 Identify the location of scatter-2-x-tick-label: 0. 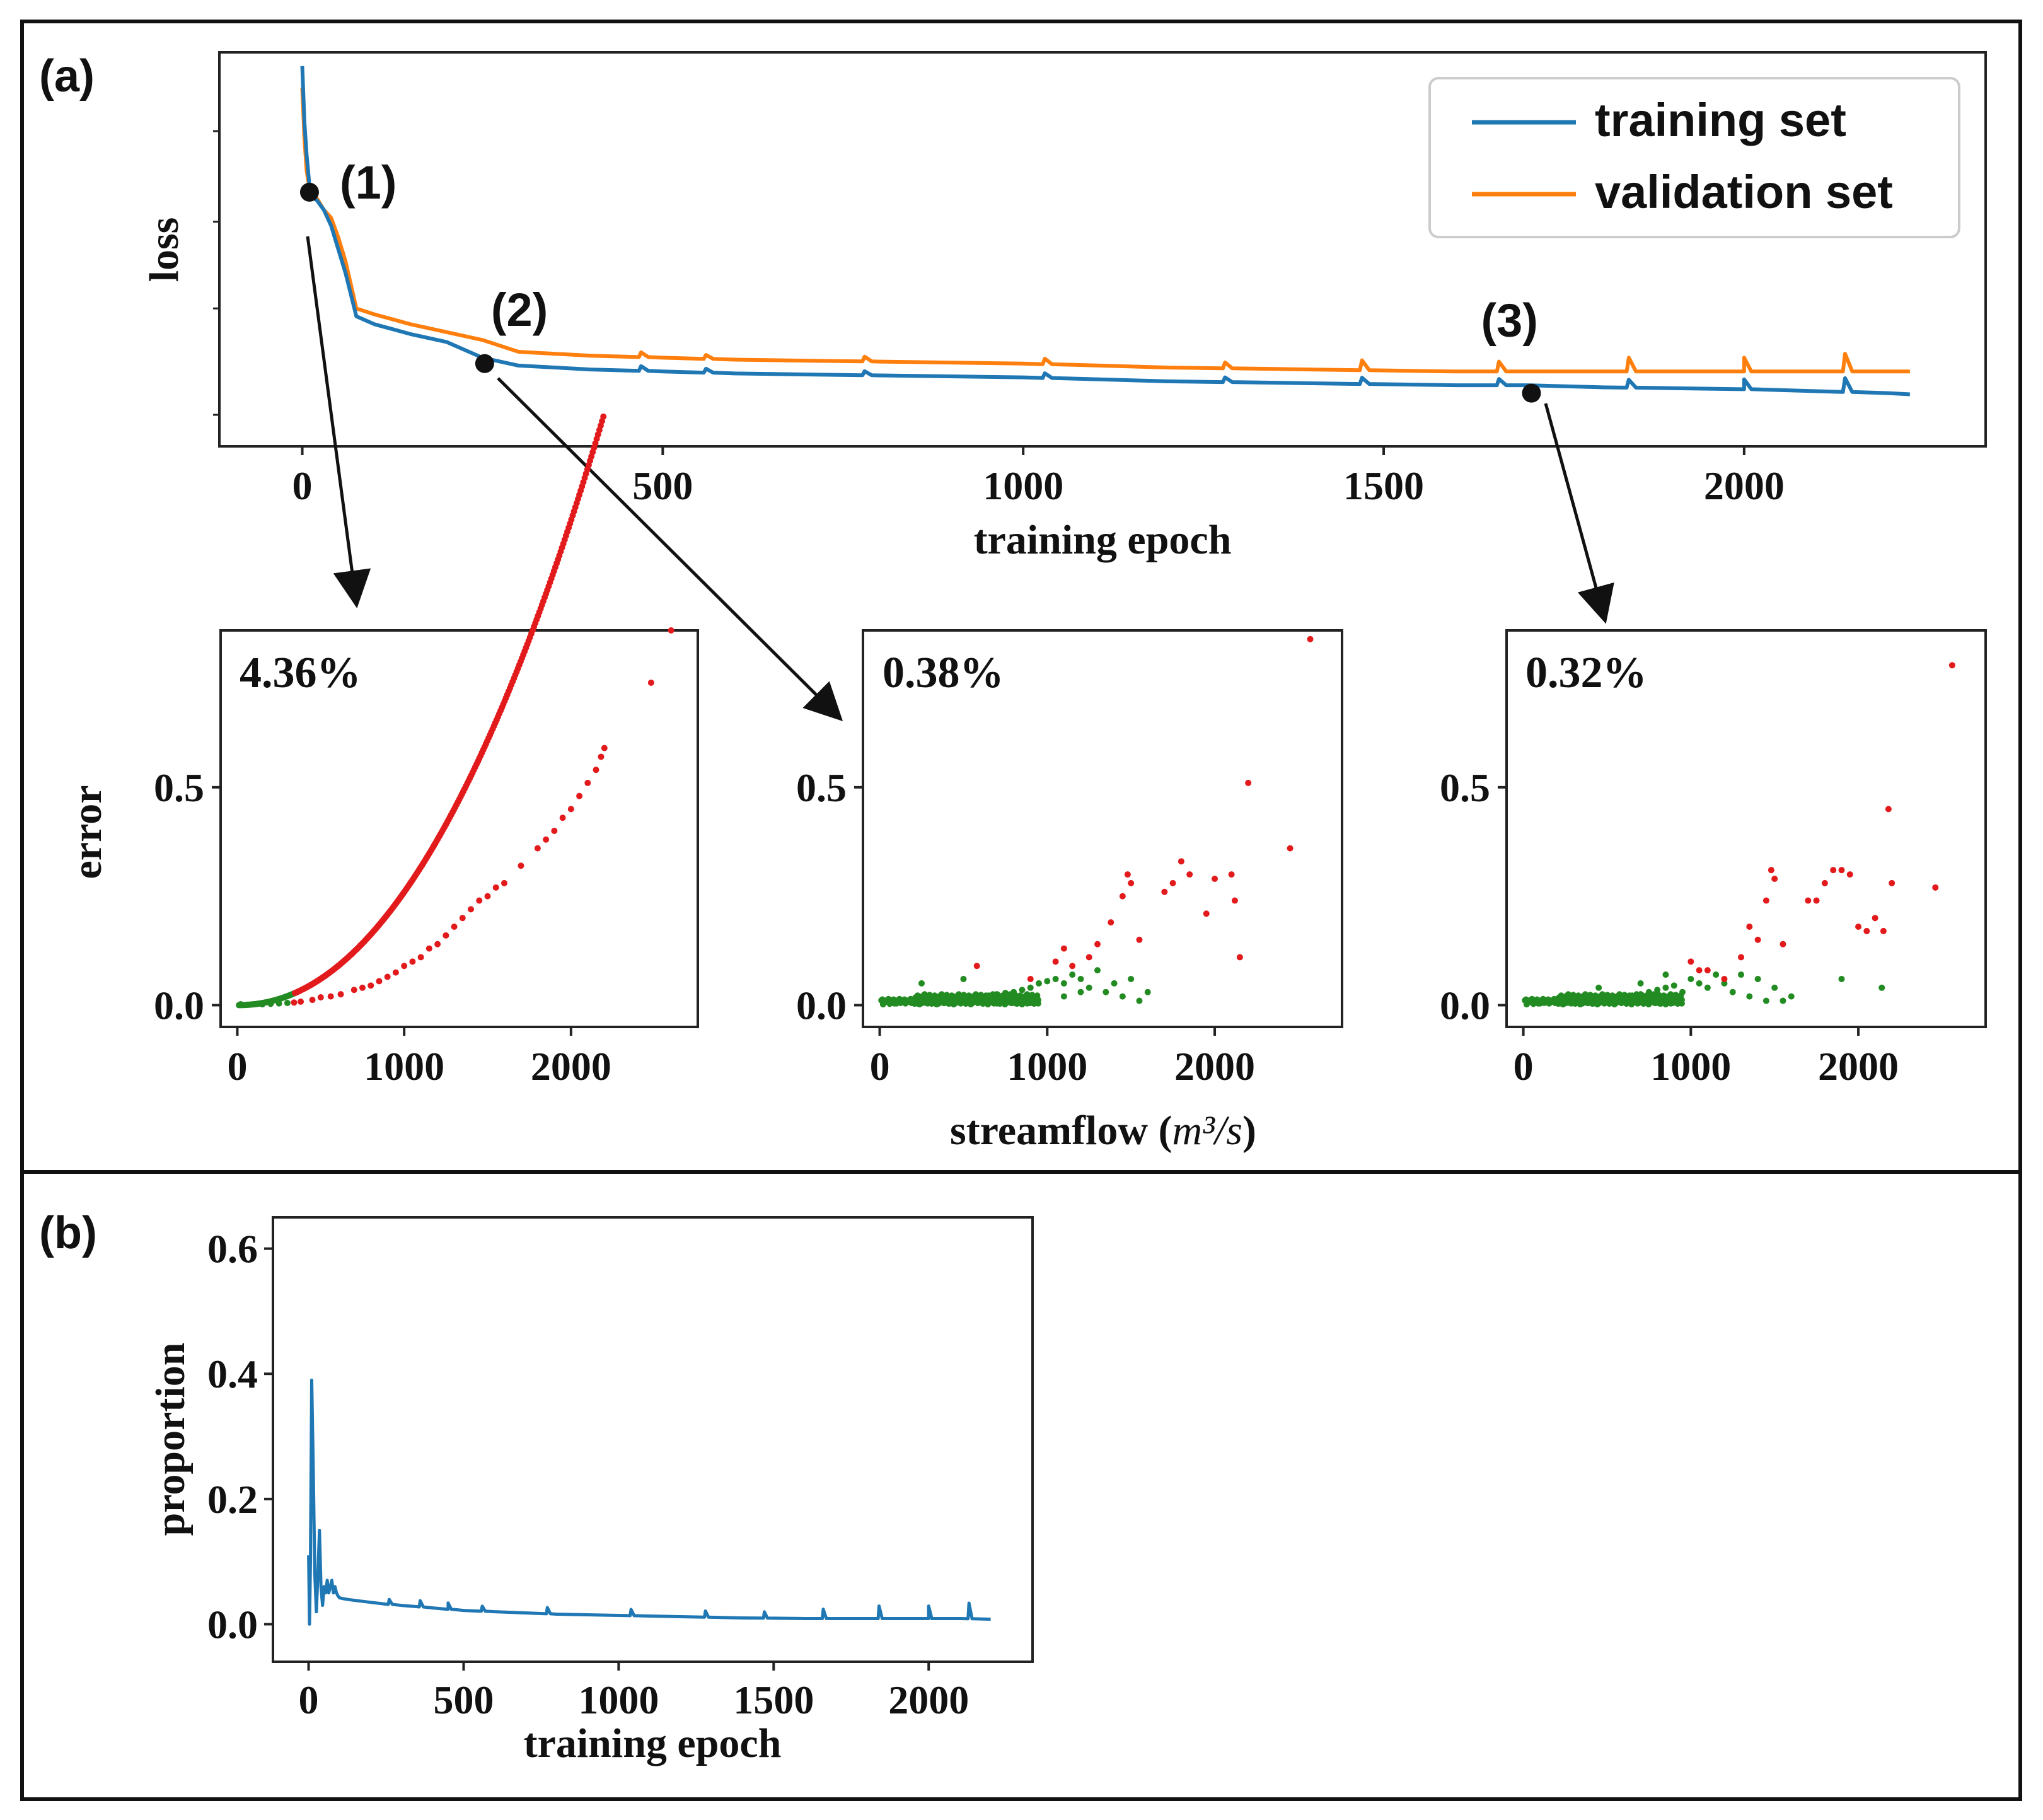
(880, 1066).